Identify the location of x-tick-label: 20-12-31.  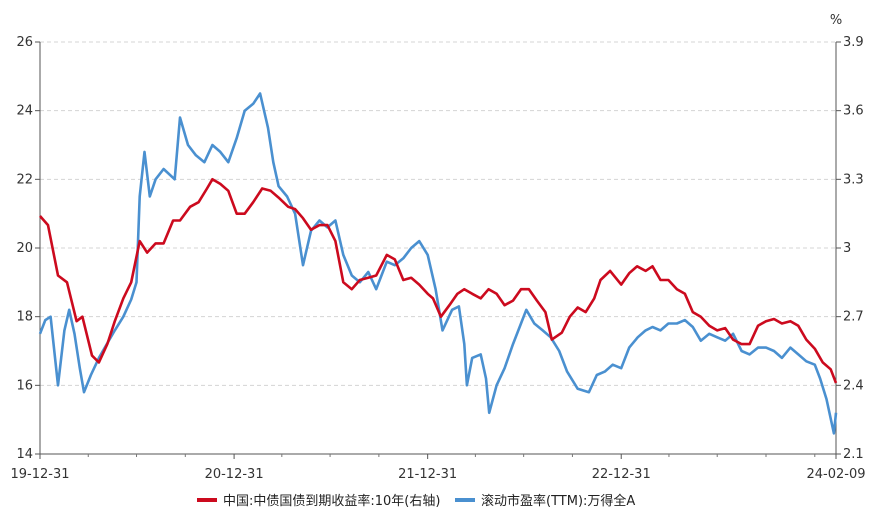
(234, 474).